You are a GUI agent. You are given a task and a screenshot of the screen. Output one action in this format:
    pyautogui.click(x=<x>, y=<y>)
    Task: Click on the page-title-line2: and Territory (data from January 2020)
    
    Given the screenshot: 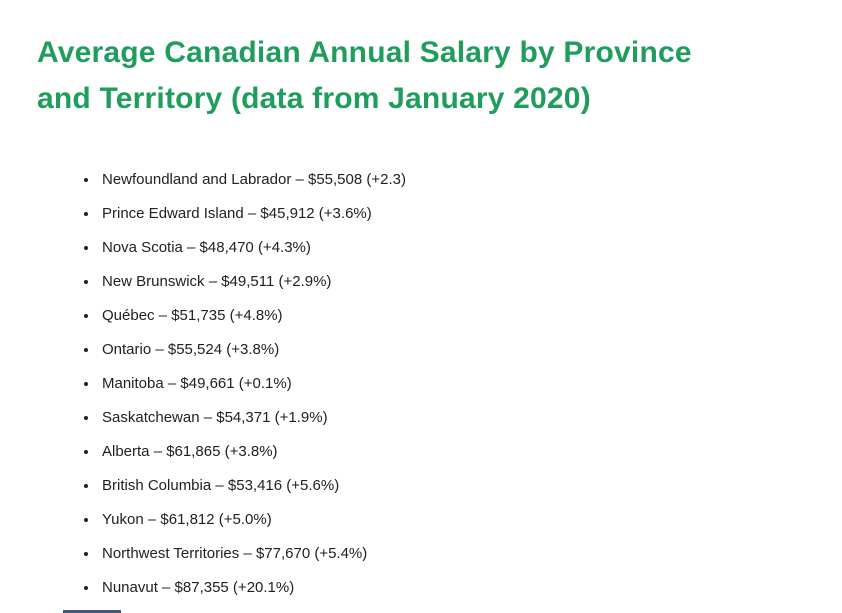 What is the action you would take?
    pyautogui.click(x=314, y=98)
    